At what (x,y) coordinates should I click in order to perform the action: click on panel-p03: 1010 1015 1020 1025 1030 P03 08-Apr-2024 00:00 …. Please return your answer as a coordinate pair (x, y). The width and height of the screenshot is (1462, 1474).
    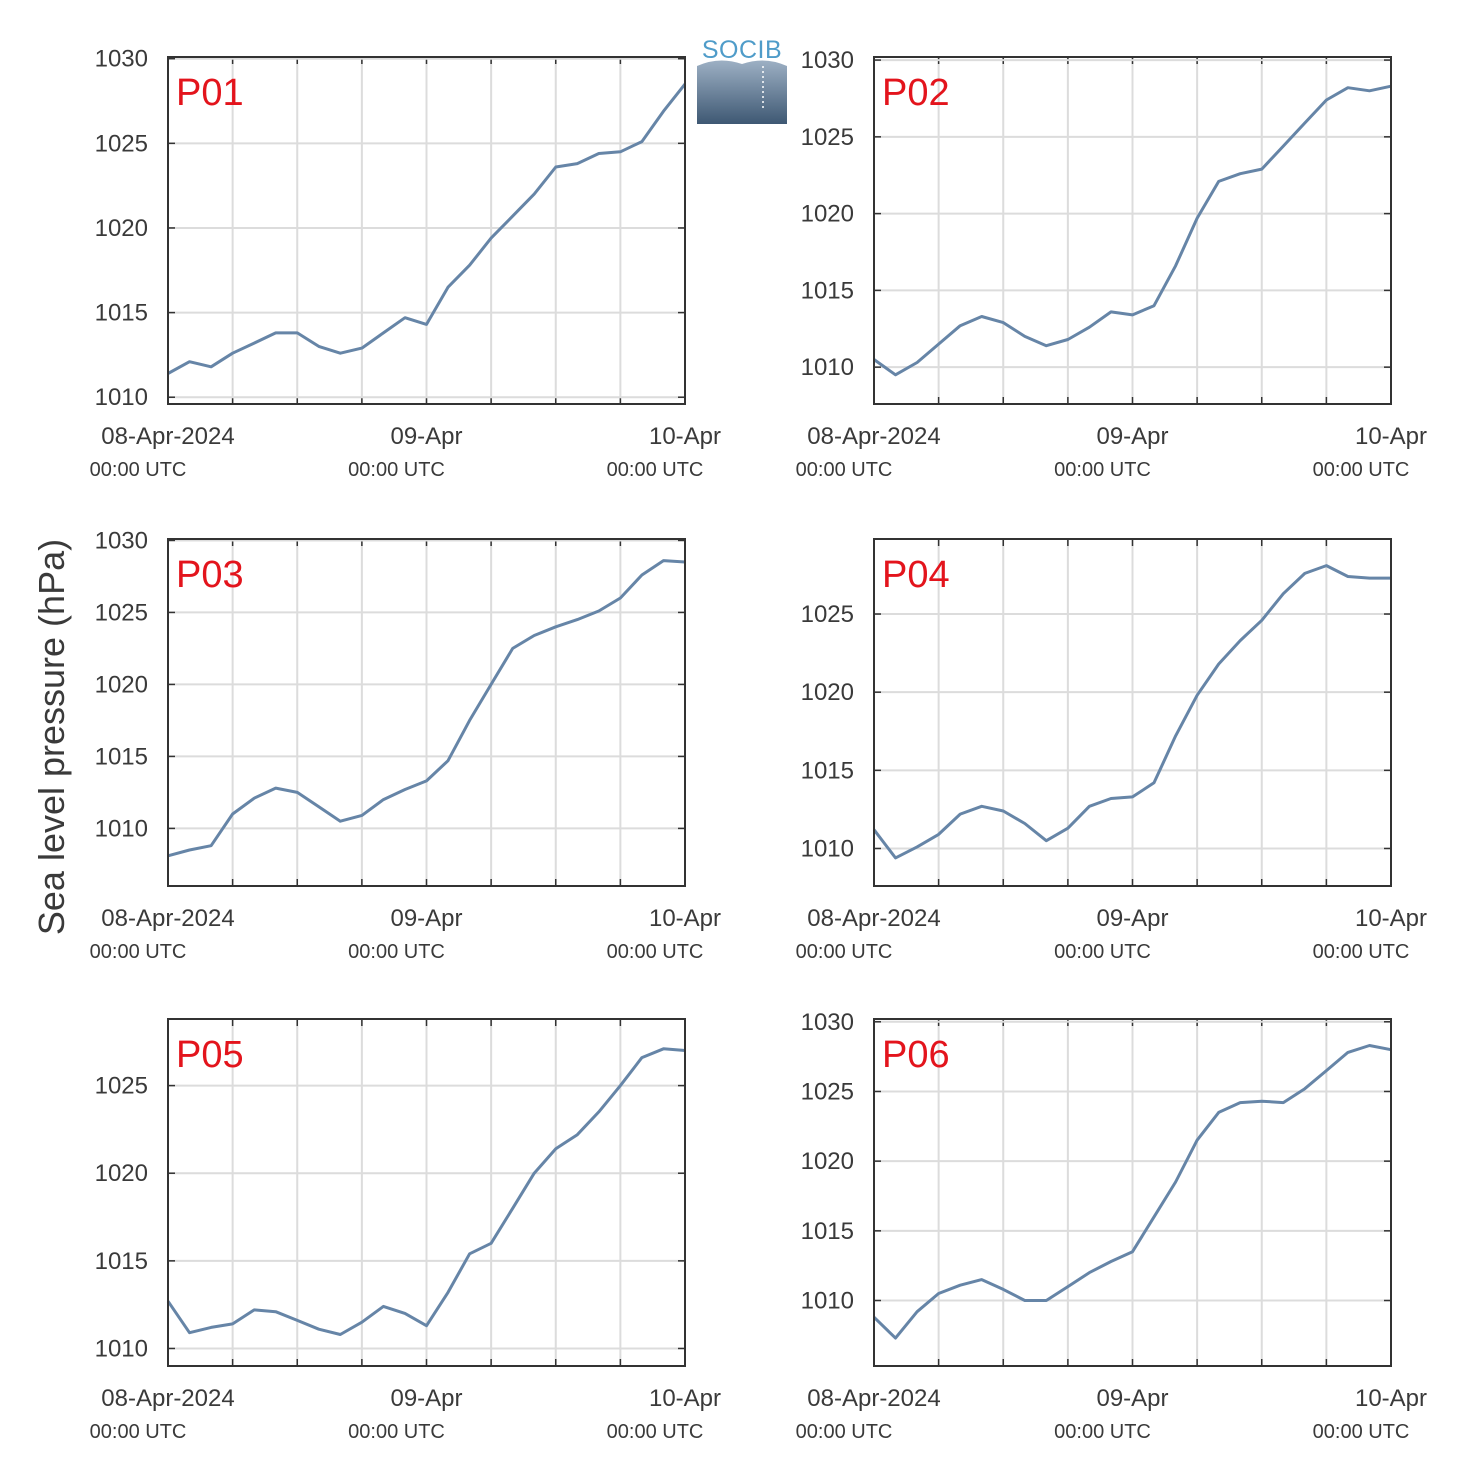
    Looking at the image, I should click on (405, 745).